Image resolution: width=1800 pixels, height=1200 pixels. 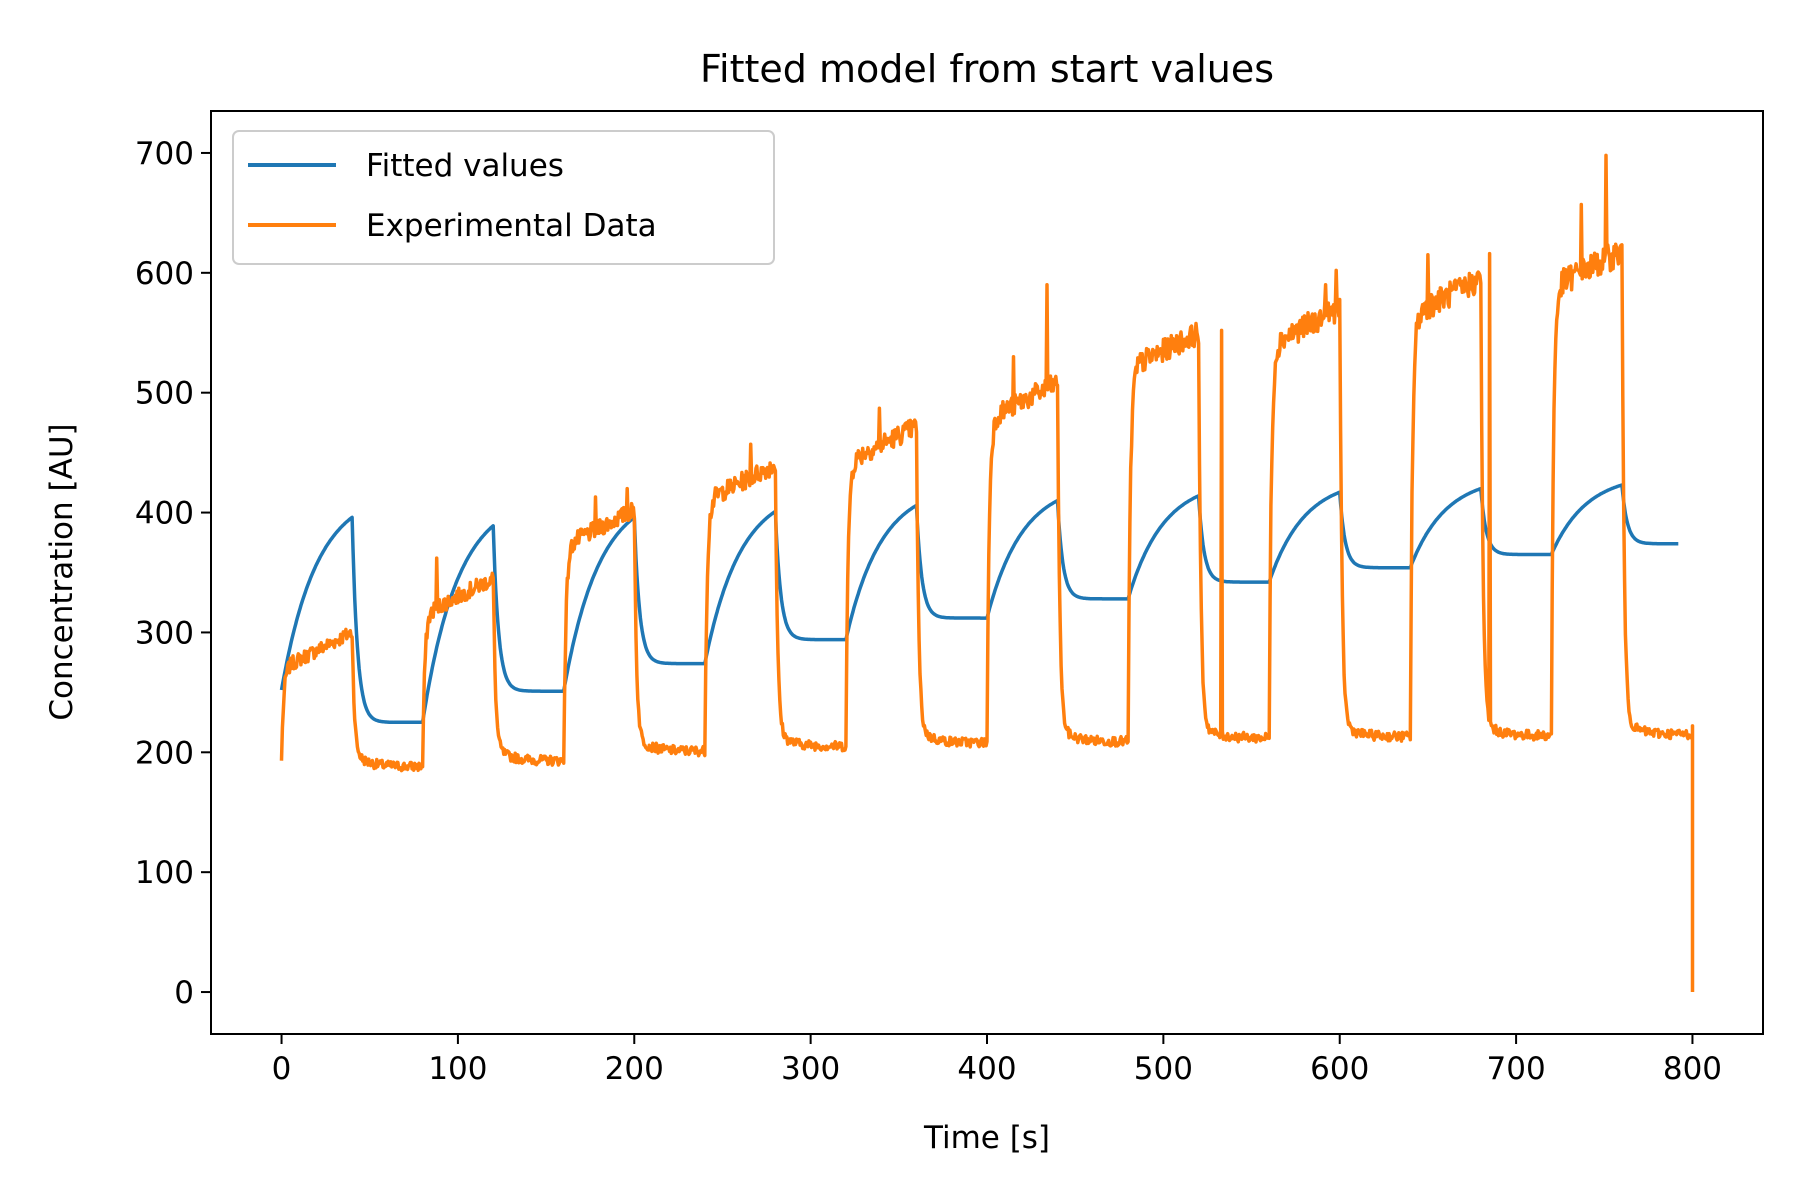 I want to click on x-axis-label: Time [s], so click(x=986, y=1138).